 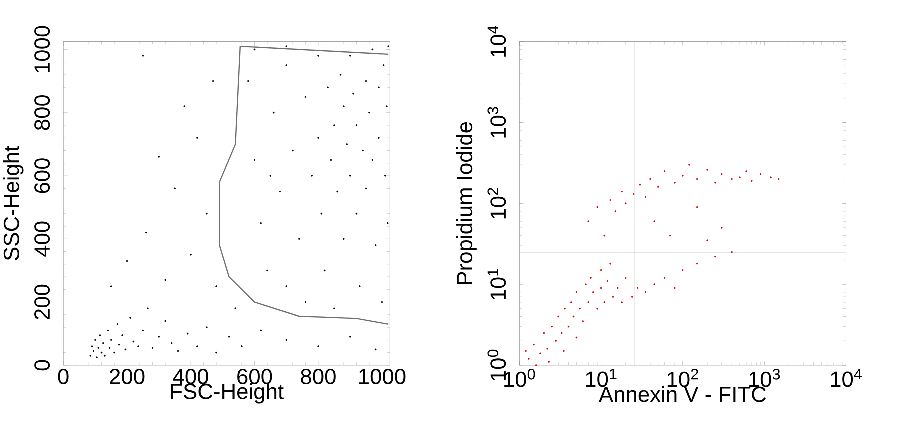 What do you see at coordinates (318, 376) in the screenshot?
I see `x-tick-label: 800` at bounding box center [318, 376].